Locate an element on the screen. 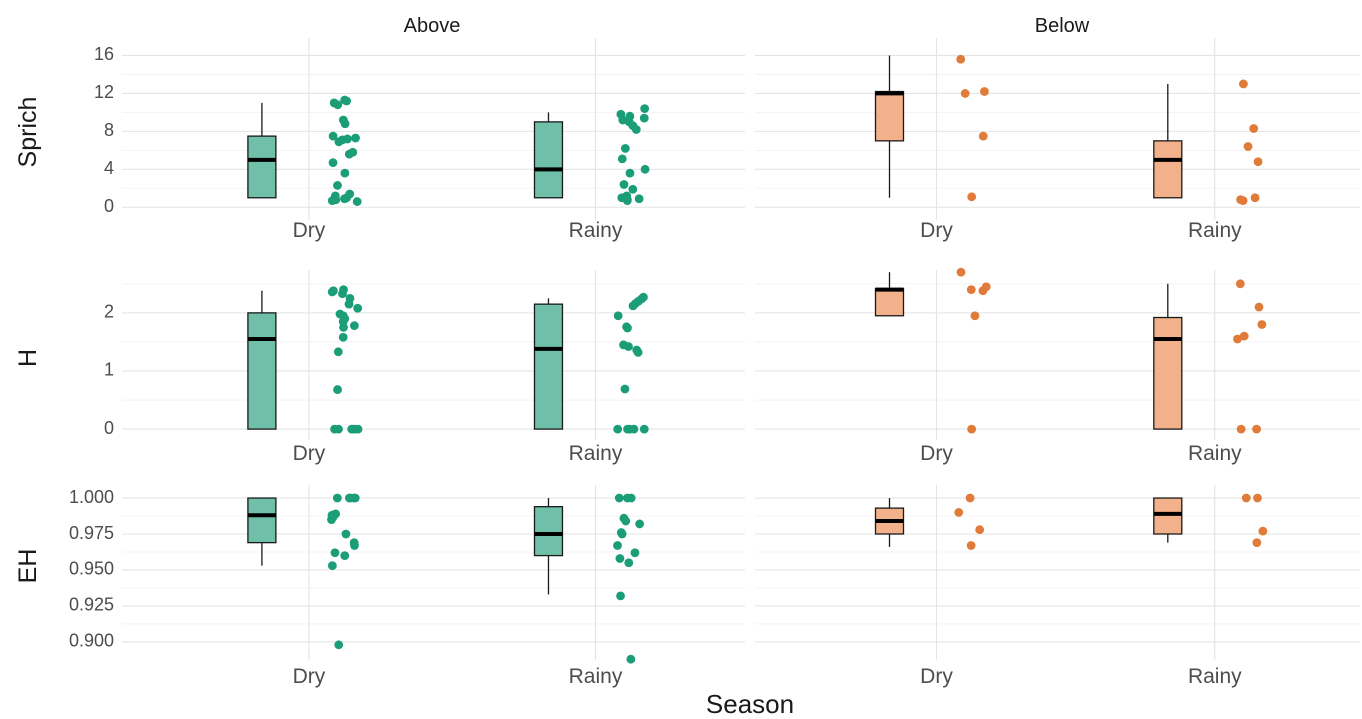 The image size is (1362, 719). box-sprich-above-dry is located at coordinates (262, 167).